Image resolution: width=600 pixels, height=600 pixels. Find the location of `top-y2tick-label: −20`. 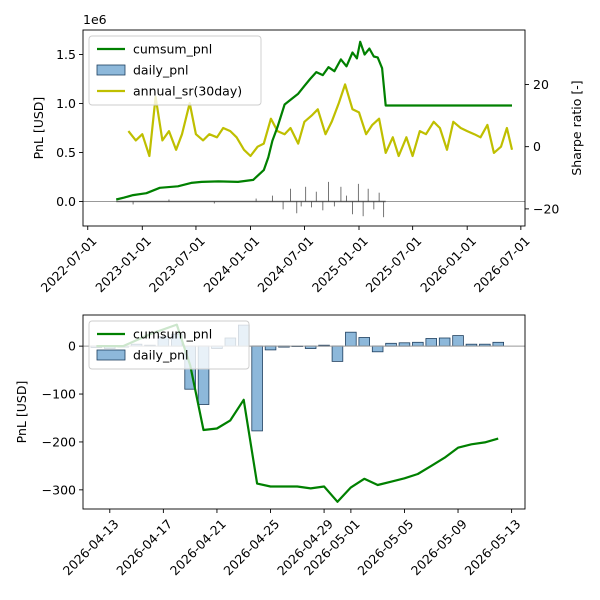

top-y2tick-label: −20 is located at coordinates (546, 208).